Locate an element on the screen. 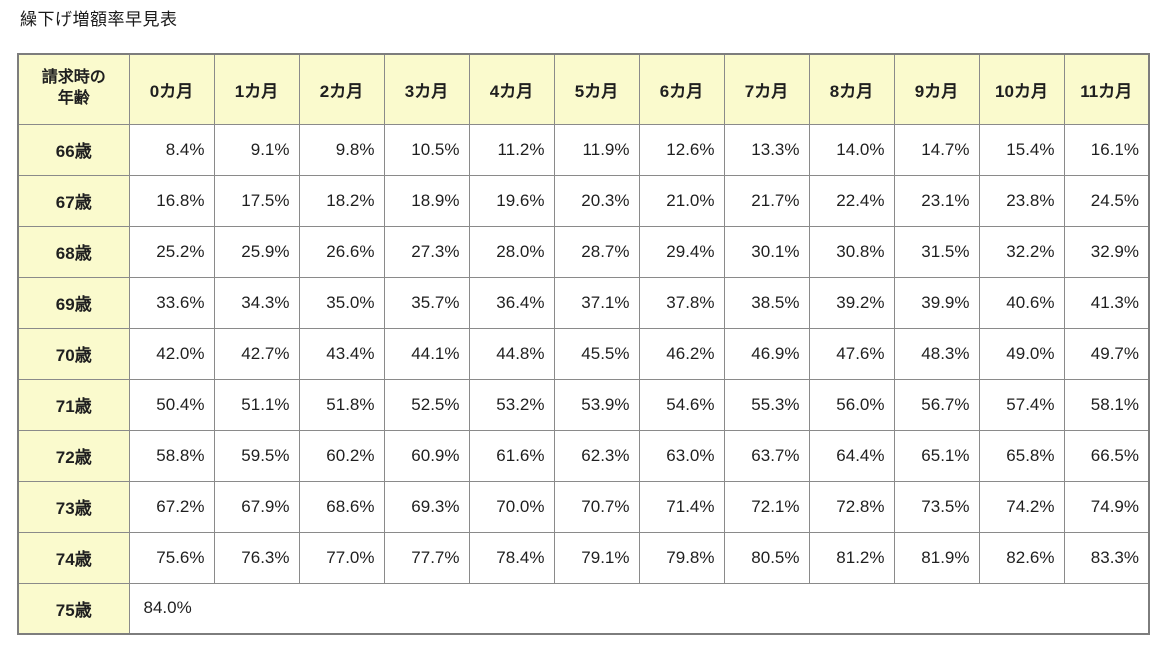 The image size is (1170, 661). rate-value-cell: 8.4% is located at coordinates (171, 149).